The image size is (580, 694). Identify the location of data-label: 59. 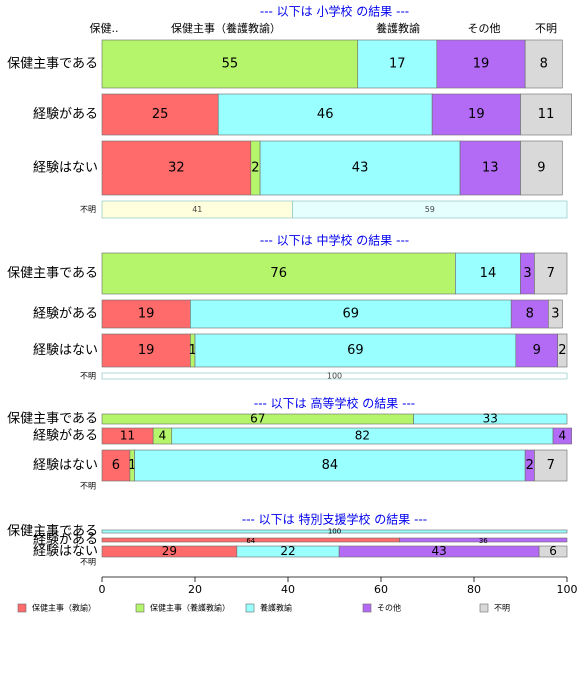
(430, 209).